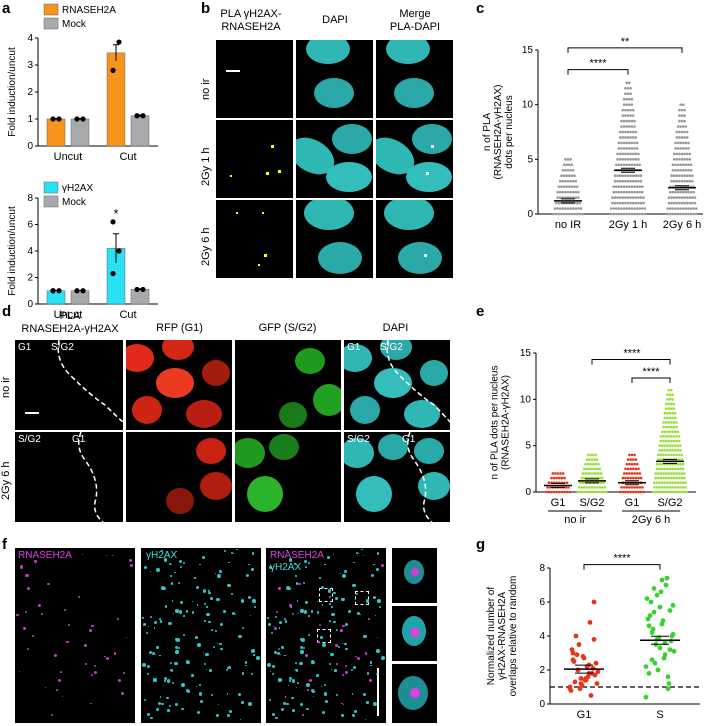 This screenshot has width=710, height=726. What do you see at coordinates (498, 131) in the screenshot?
I see `y-axis-label-line: (RNASEH2A-γH2AX)` at bounding box center [498, 131].